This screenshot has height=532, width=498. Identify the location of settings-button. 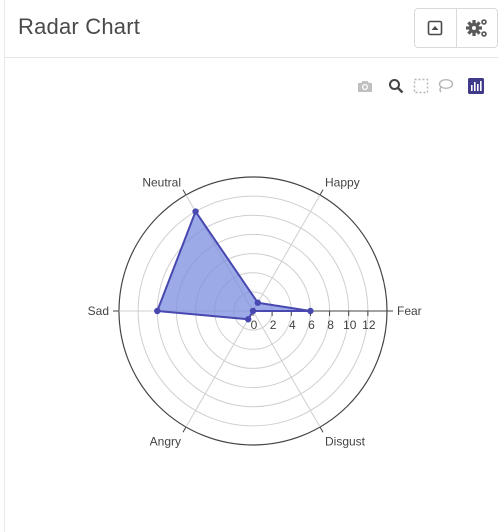
(476, 28).